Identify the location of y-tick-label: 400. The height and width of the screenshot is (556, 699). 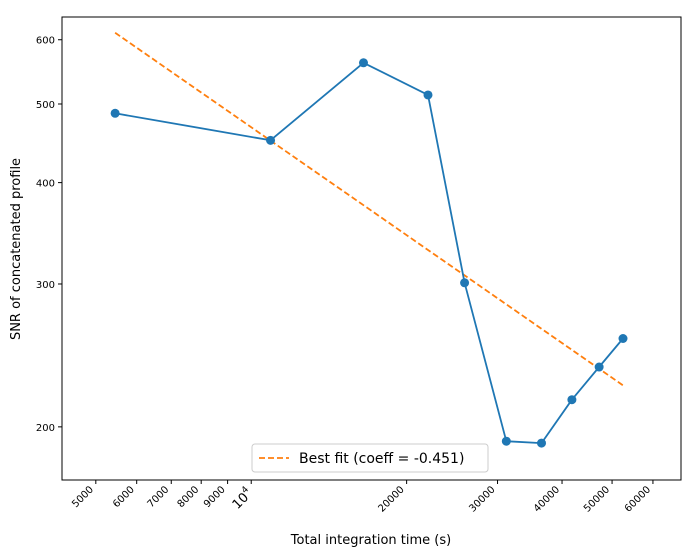
(45, 184).